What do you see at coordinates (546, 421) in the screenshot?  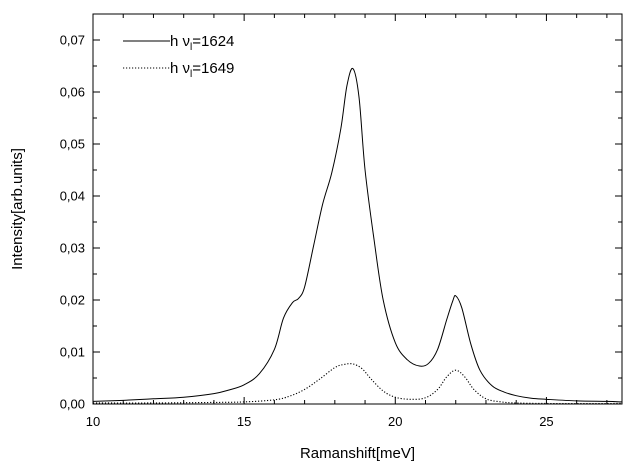 I see `x-tick-label: 25` at bounding box center [546, 421].